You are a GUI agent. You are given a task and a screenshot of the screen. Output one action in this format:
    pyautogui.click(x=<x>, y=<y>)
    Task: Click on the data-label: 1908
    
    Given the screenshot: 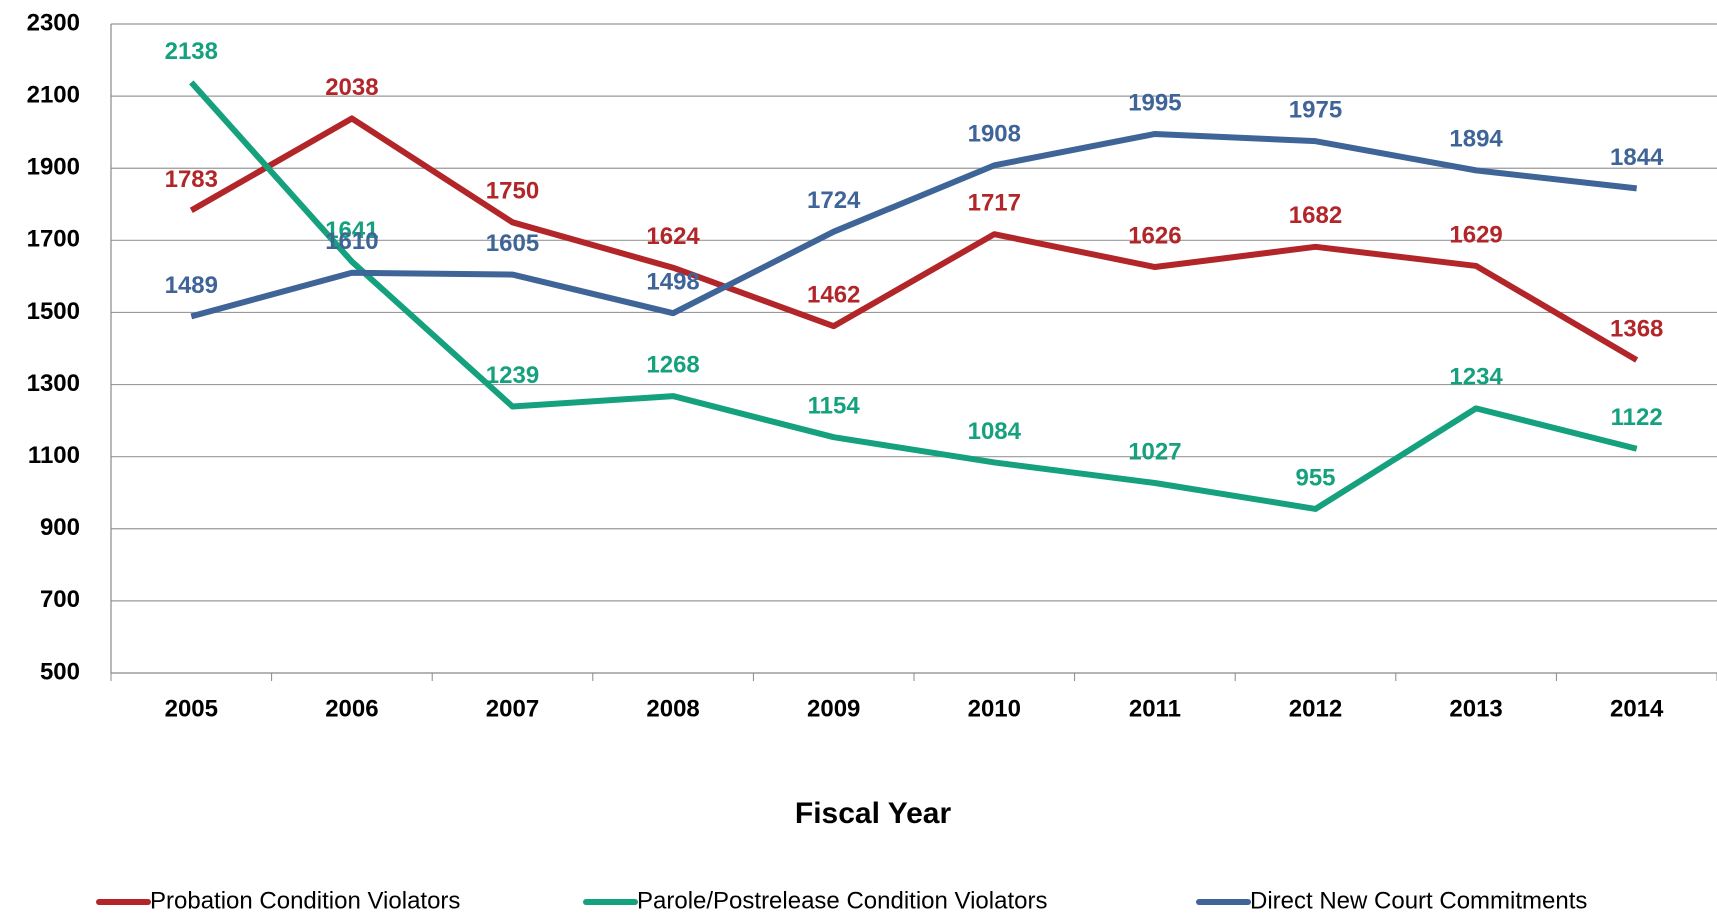 What is the action you would take?
    pyautogui.click(x=994, y=134)
    